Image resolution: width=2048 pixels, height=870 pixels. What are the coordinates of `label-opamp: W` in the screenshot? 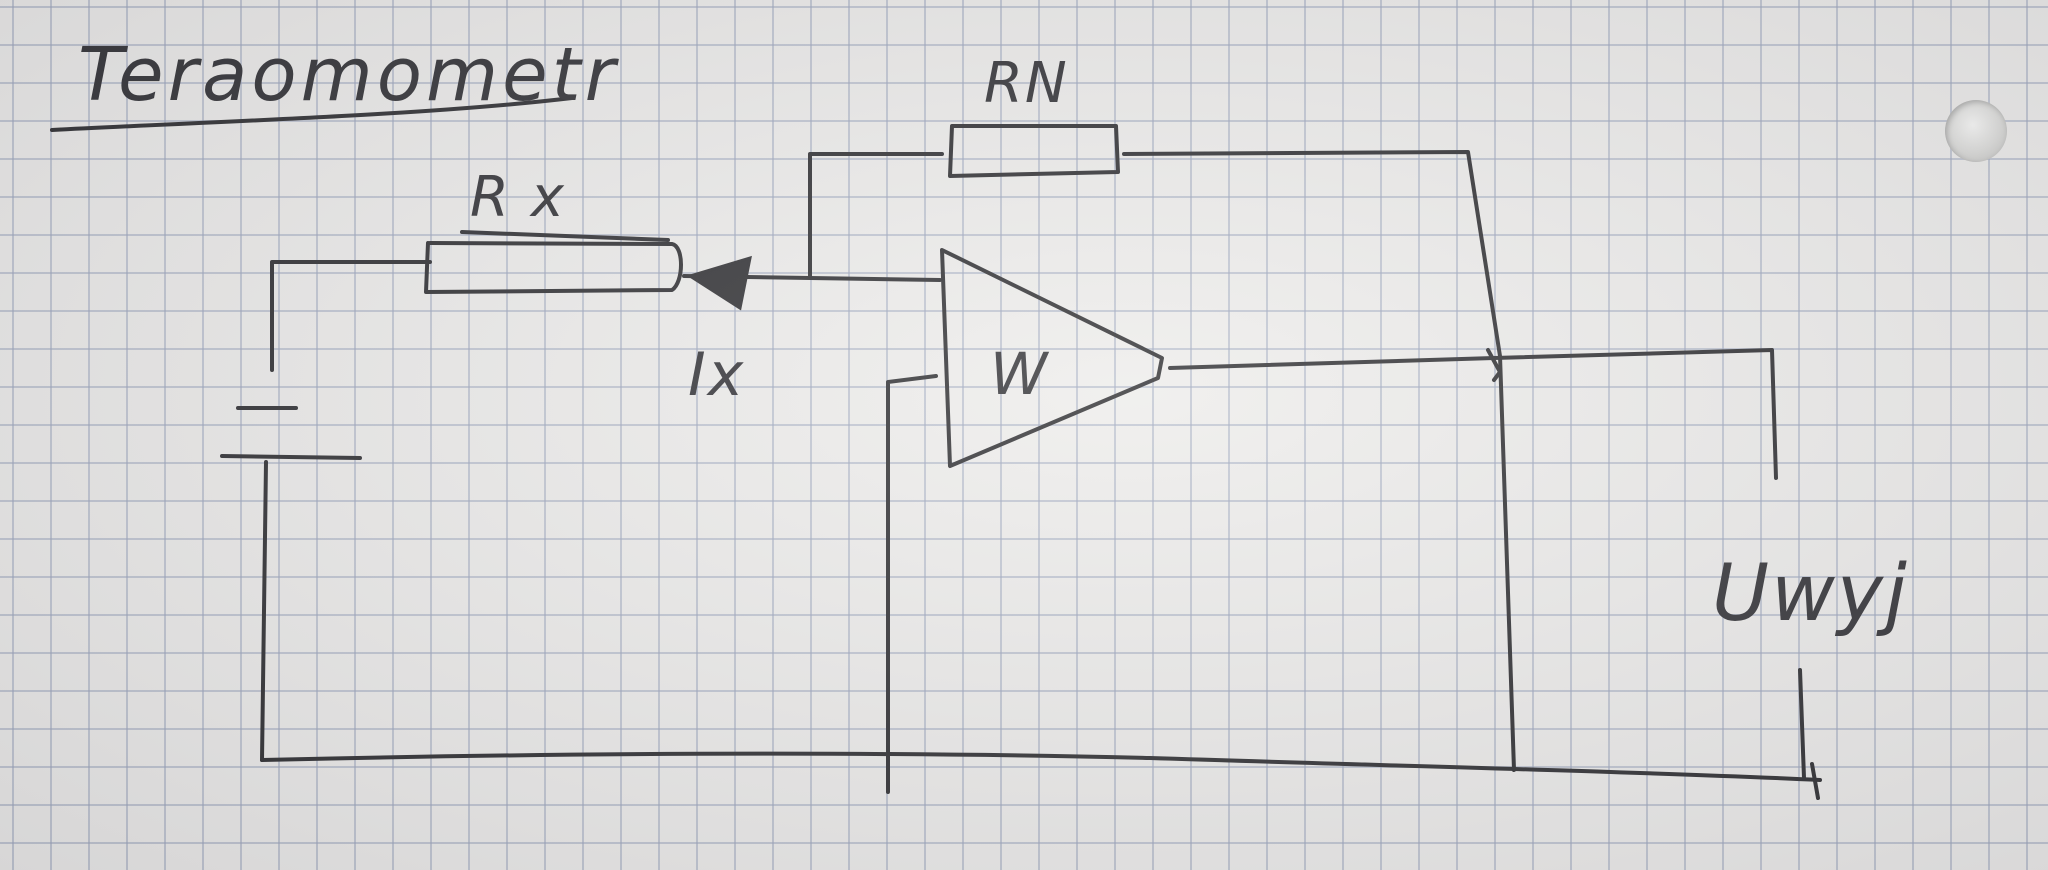 It's located at (1020, 374).